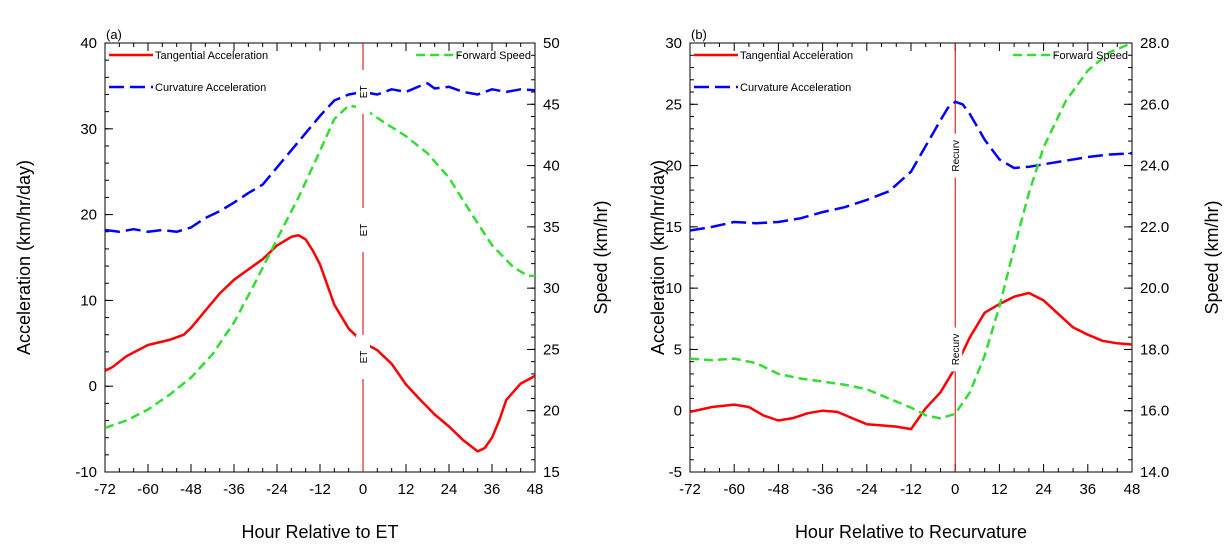  What do you see at coordinates (551, 472) in the screenshot?
I see `y2-tick-label: 15` at bounding box center [551, 472].